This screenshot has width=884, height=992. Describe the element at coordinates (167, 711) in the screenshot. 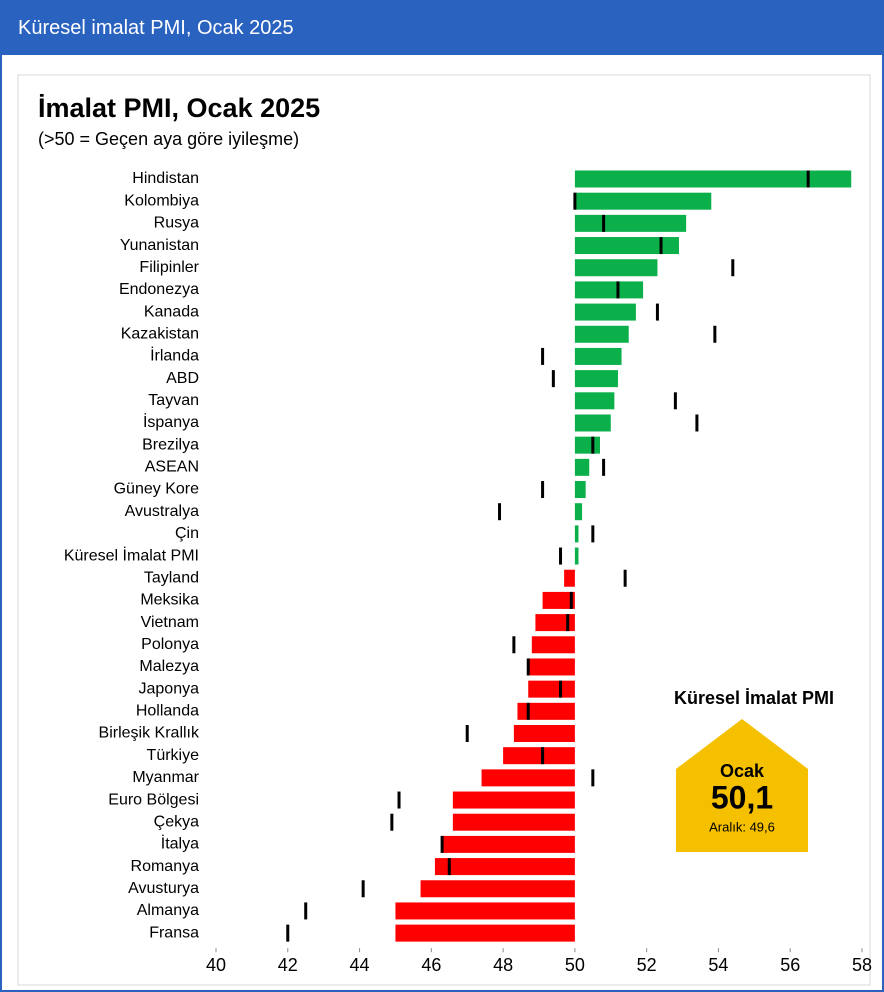

I see `y-tick-label: Hollanda` at that location.